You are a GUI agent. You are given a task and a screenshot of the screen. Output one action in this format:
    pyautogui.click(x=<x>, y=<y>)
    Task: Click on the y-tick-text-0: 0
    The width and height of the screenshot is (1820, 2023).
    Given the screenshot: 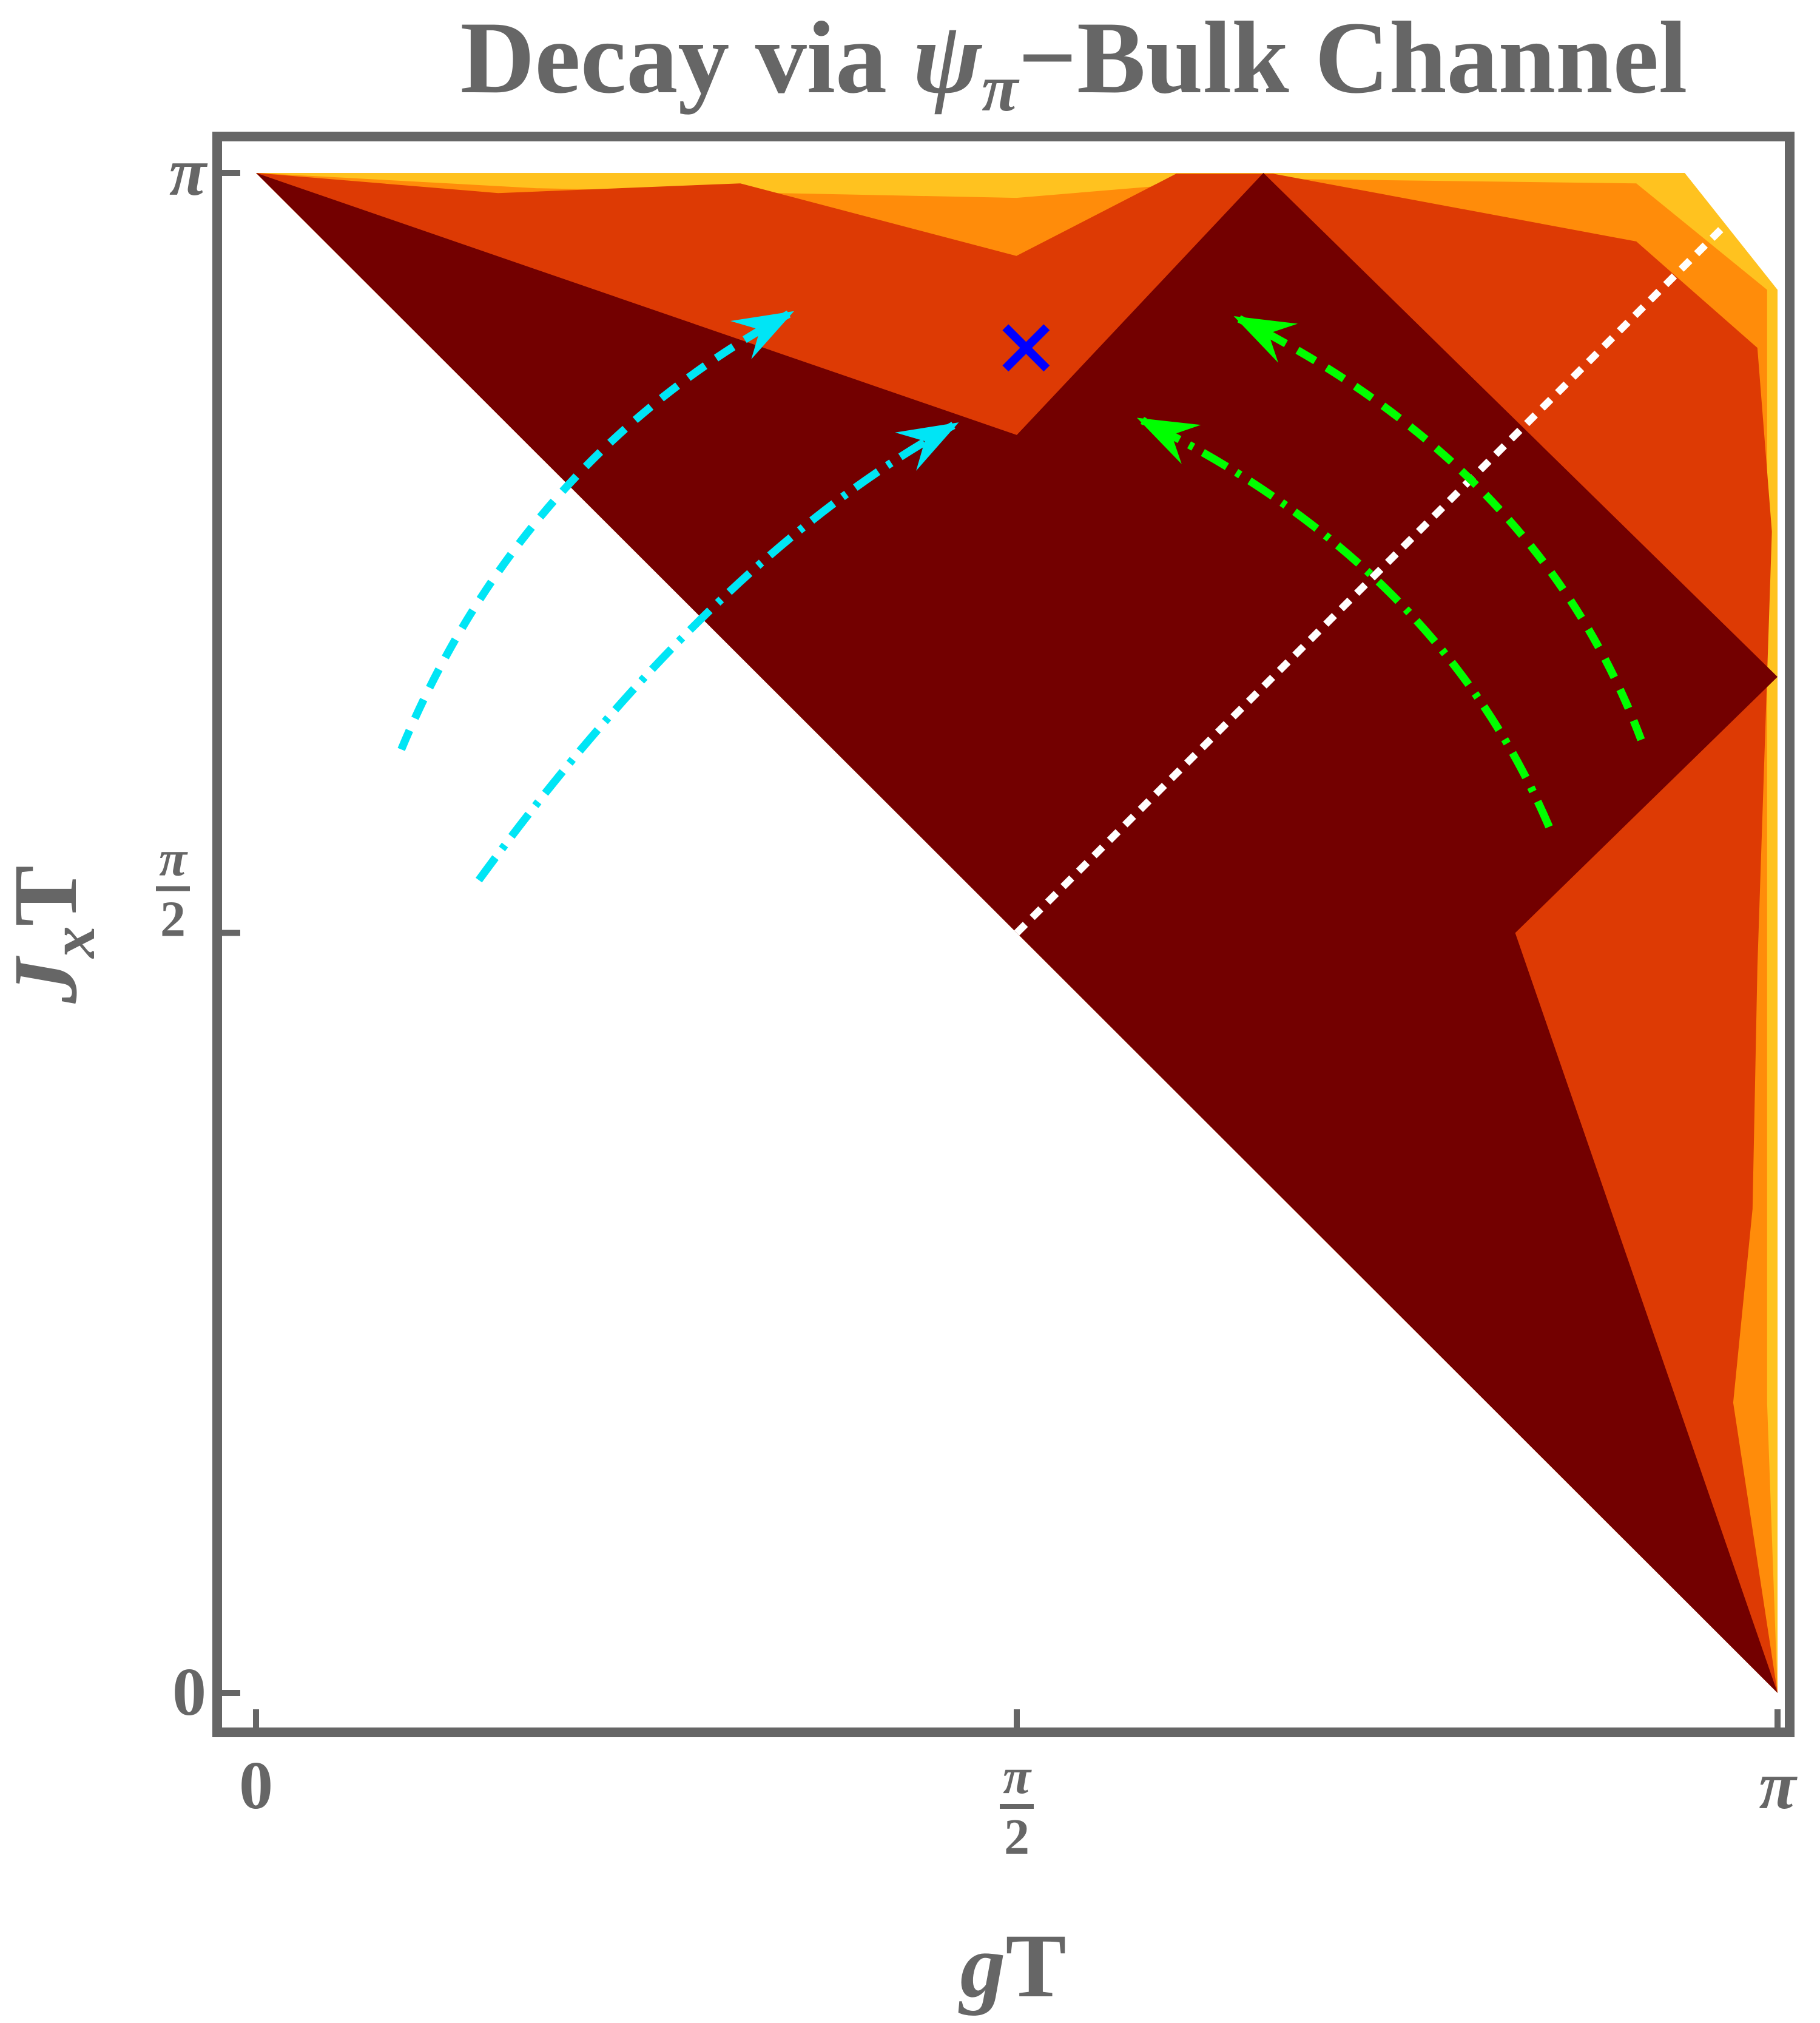 What is the action you would take?
    pyautogui.click(x=189, y=1692)
    